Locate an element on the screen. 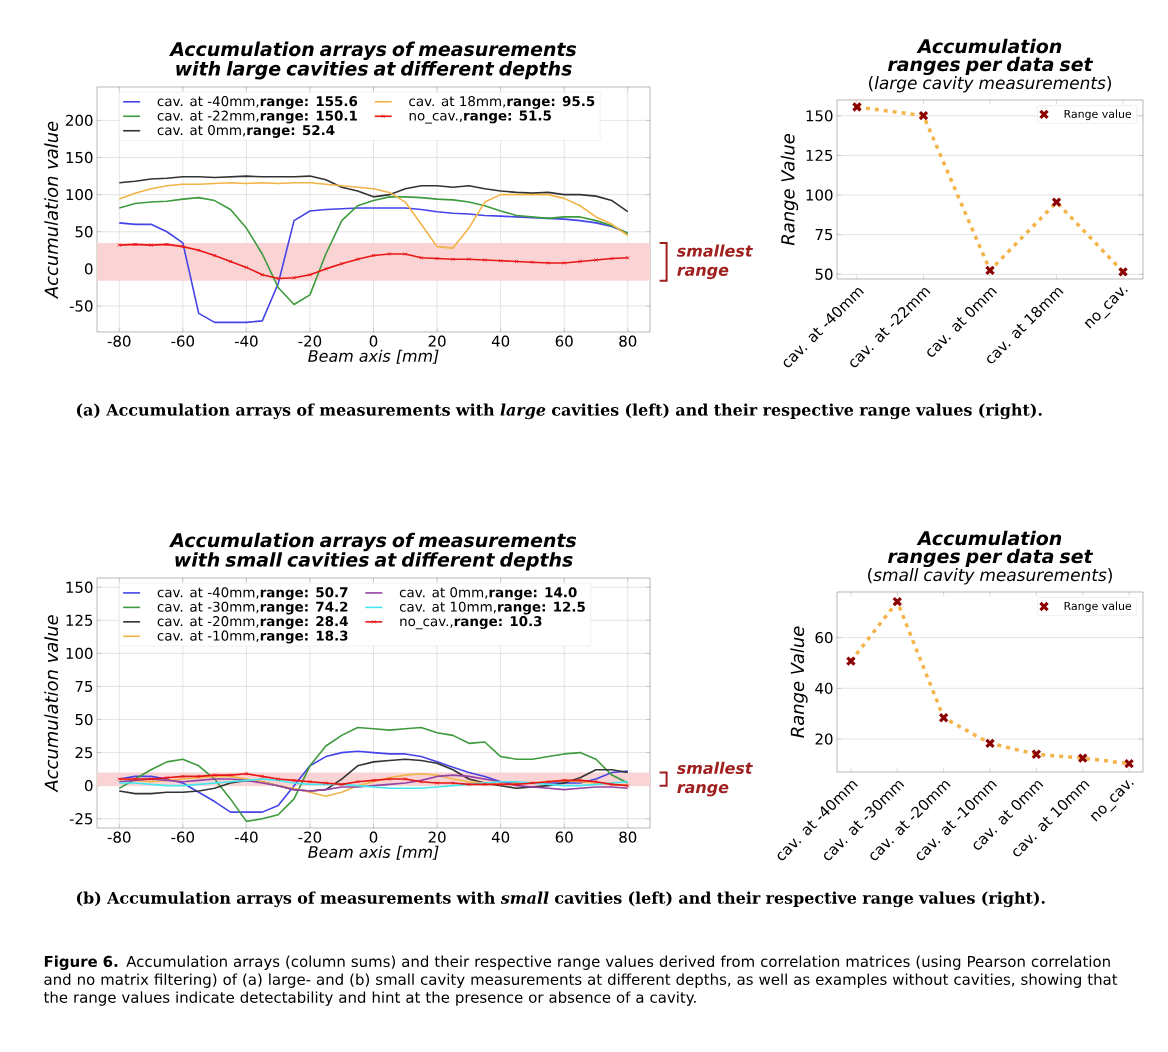 This screenshot has width=1168, height=1052. text: Figure 6. Accumulation arrays (column sums) and their respective range values derived from correlation matrices (using Pearson correlation and no matrix filtering) of (a) large- and (b) small cavity measurements at different depths, as well as examples without cavities, showing that the range values indicate detectability and hint at the presence or absence of a cavity. is located at coordinates (580, 980).